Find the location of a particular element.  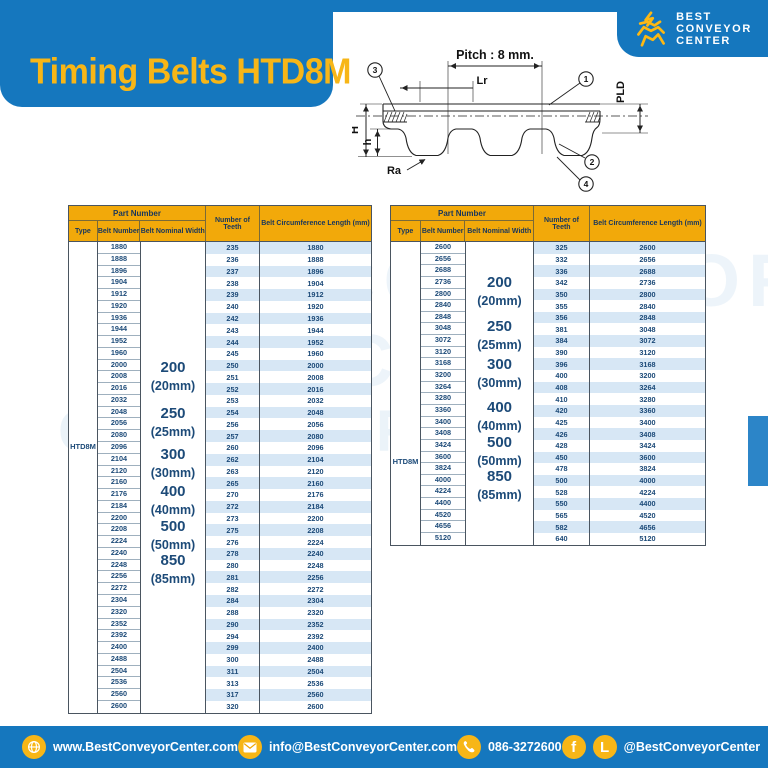

table-row: 251 2008 is located at coordinates (288, 377).